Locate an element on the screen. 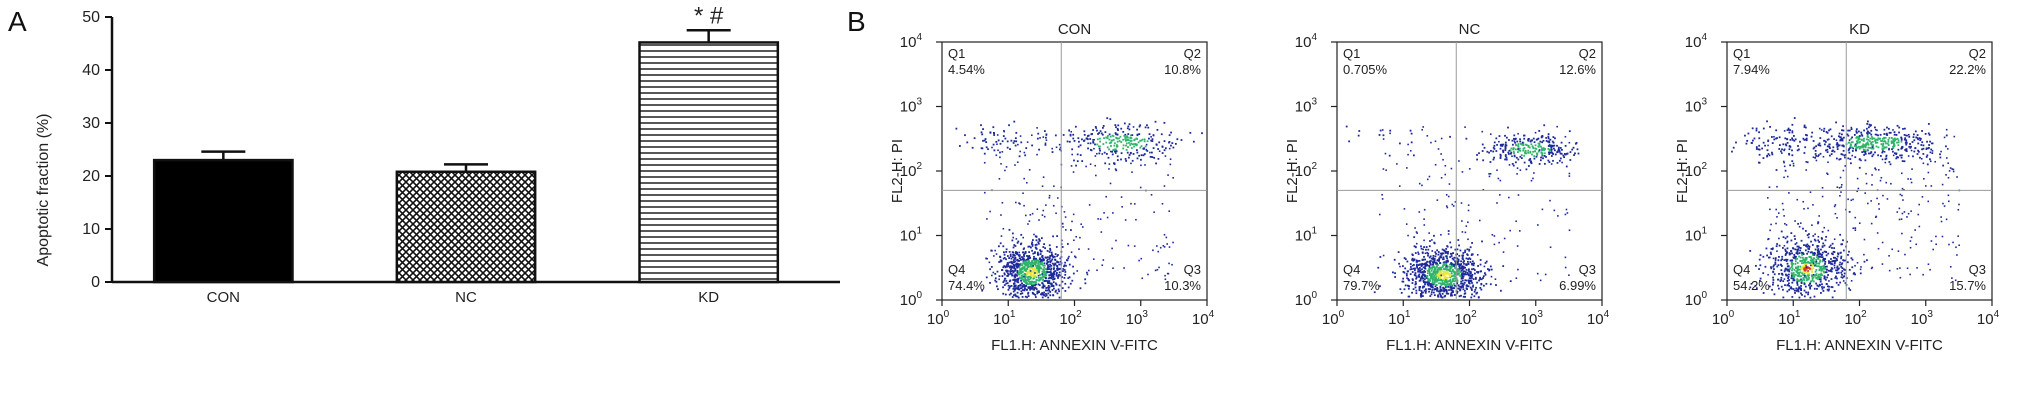 This screenshot has height=404, width=2031. quadrant-q4-value: 74.4% is located at coordinates (966, 285).